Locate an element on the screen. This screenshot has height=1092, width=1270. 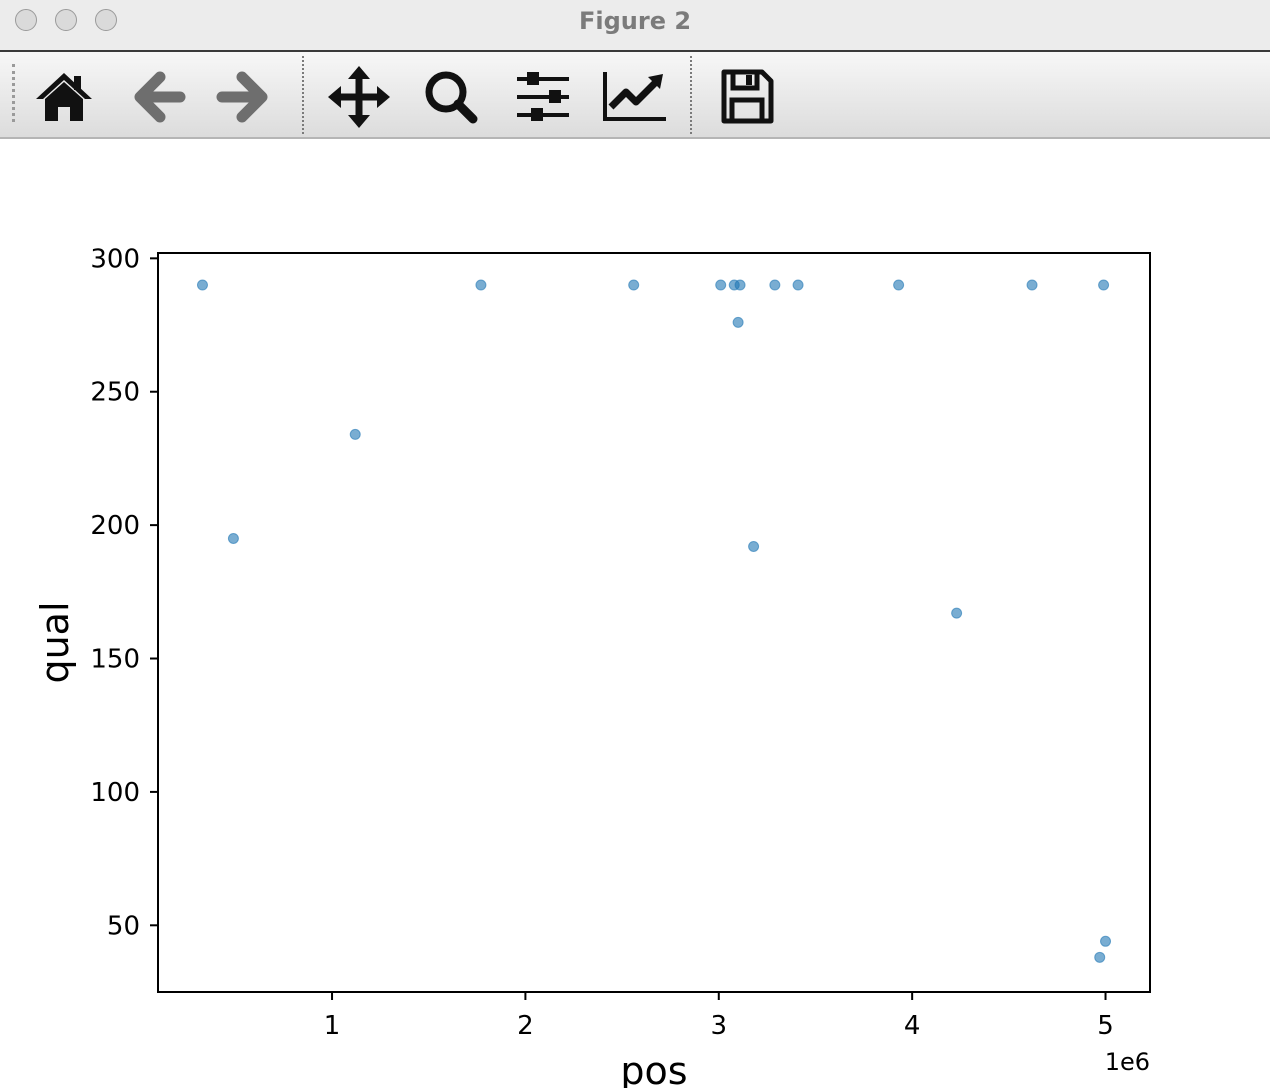
edit-axis-icon is located at coordinates (634, 96).